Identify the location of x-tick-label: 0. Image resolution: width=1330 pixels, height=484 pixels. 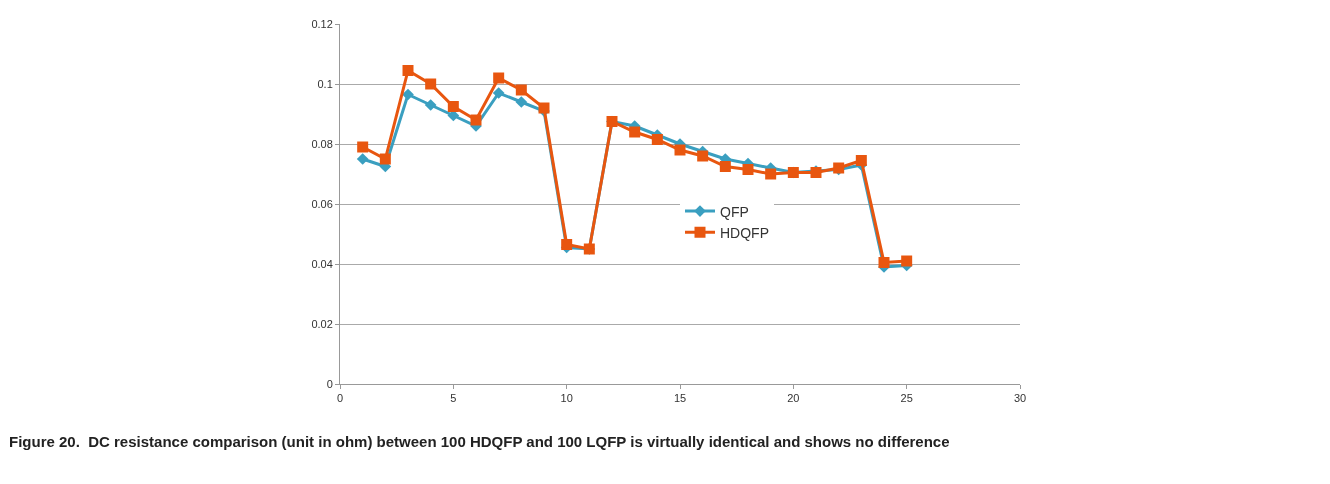
(340, 398).